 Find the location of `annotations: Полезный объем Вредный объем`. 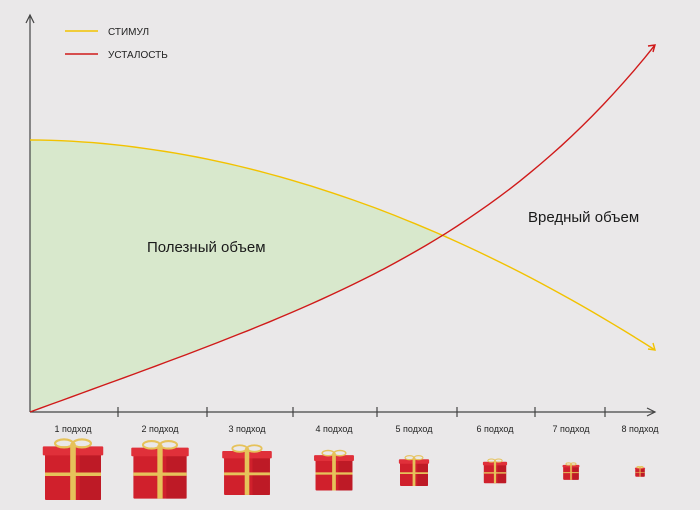

annotations: Полезный объем Вредный объем is located at coordinates (393, 232).